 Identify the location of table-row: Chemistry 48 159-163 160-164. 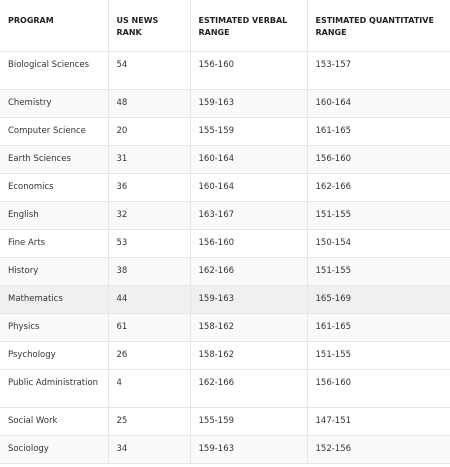
(225, 103).